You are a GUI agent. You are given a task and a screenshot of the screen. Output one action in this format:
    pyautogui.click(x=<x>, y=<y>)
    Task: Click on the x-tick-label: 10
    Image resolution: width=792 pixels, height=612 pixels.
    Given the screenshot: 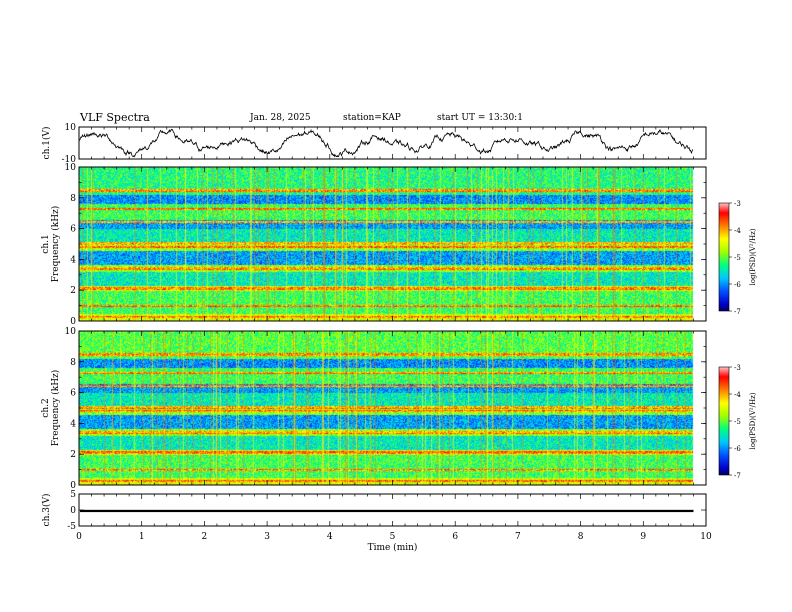 What is the action you would take?
    pyautogui.click(x=706, y=537)
    